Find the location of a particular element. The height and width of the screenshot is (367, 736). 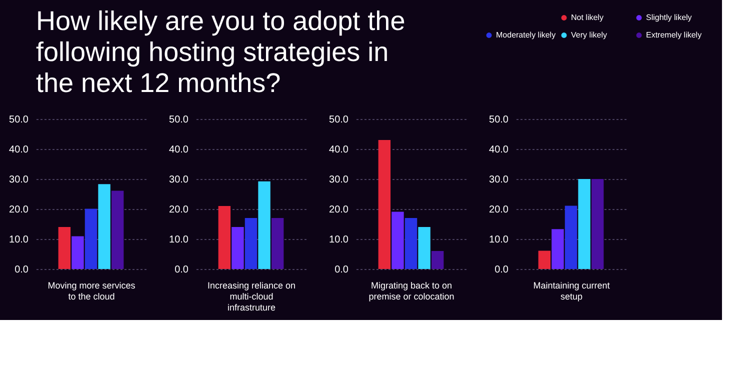

legend-label: Very likely is located at coordinates (589, 35).